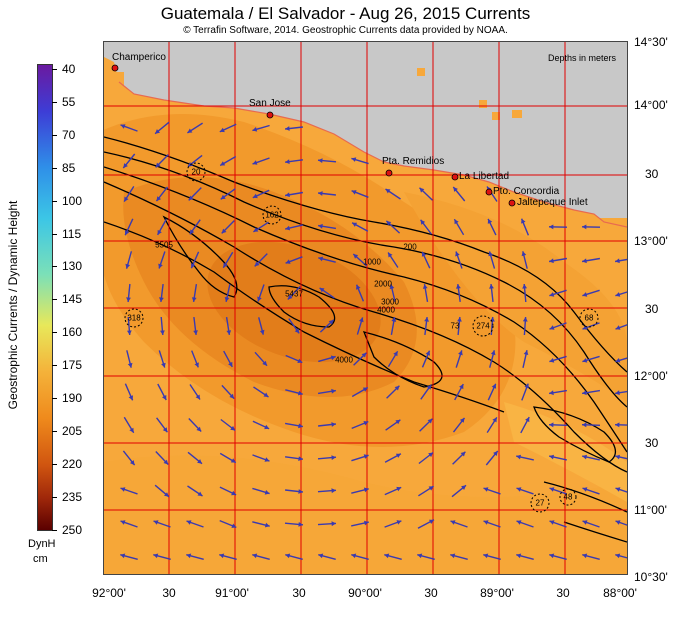 Image resolution: width=691 pixels, height=617 pixels. Describe the element at coordinates (410, 247) in the screenshot. I see `contour-label: 200` at that location.